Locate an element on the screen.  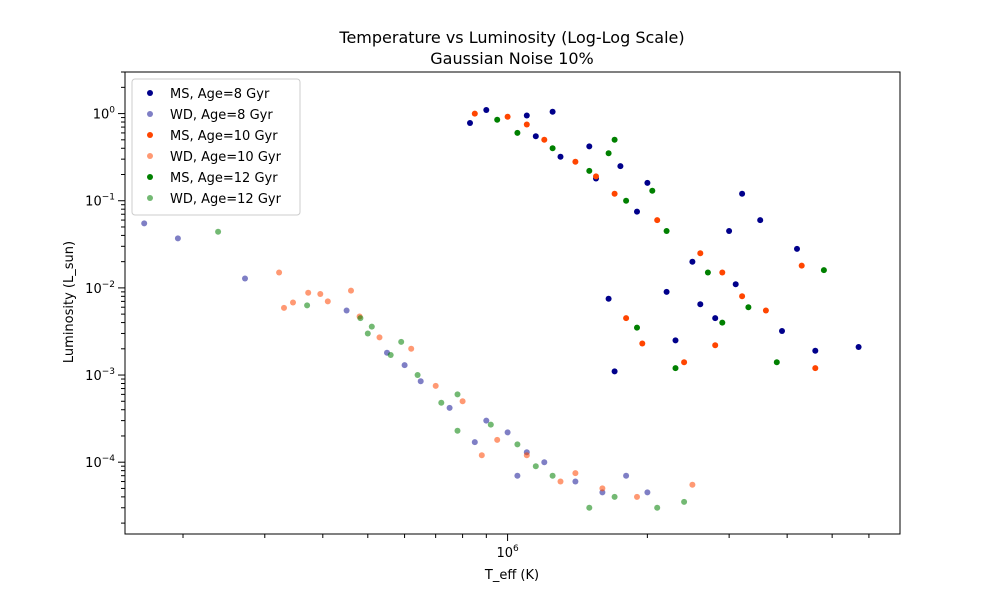
legend-label: MS, Age=12 Gyr is located at coordinates (224, 178).